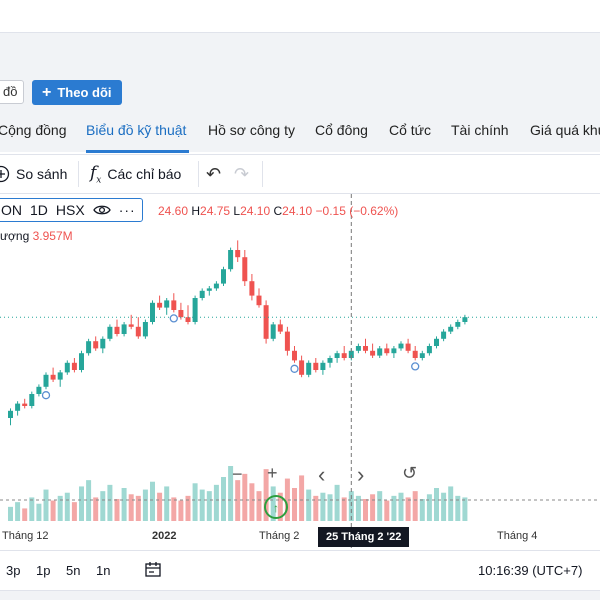 Image resolution: width=600 pixels, height=600 pixels. I want to click on tab-company-profile: Hồ sơ công ty, so click(251, 130).